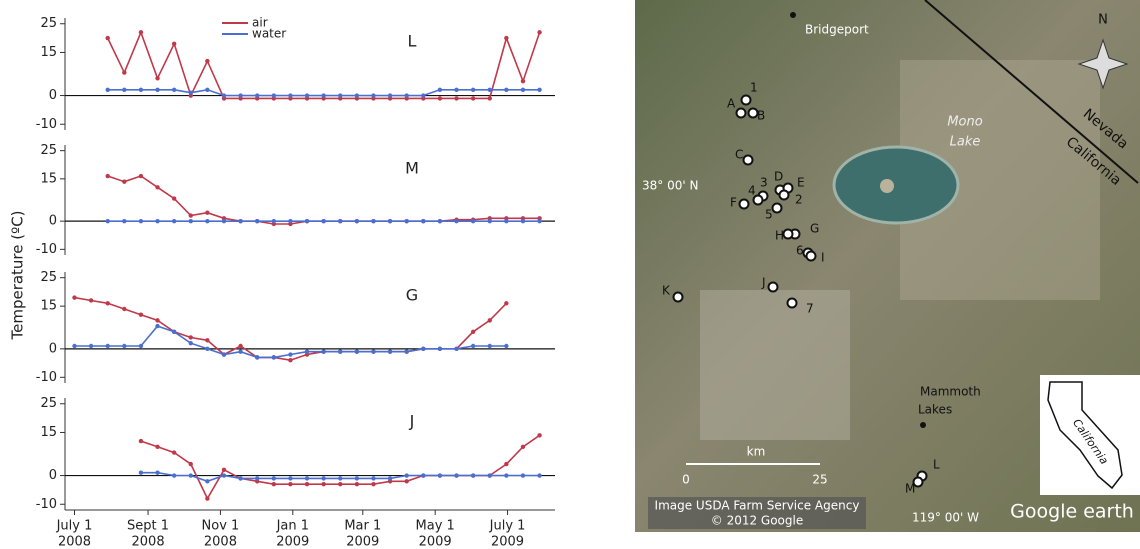 This screenshot has width=1140, height=549. Describe the element at coordinates (412, 295) in the screenshot. I see `panel-label: G` at that location.